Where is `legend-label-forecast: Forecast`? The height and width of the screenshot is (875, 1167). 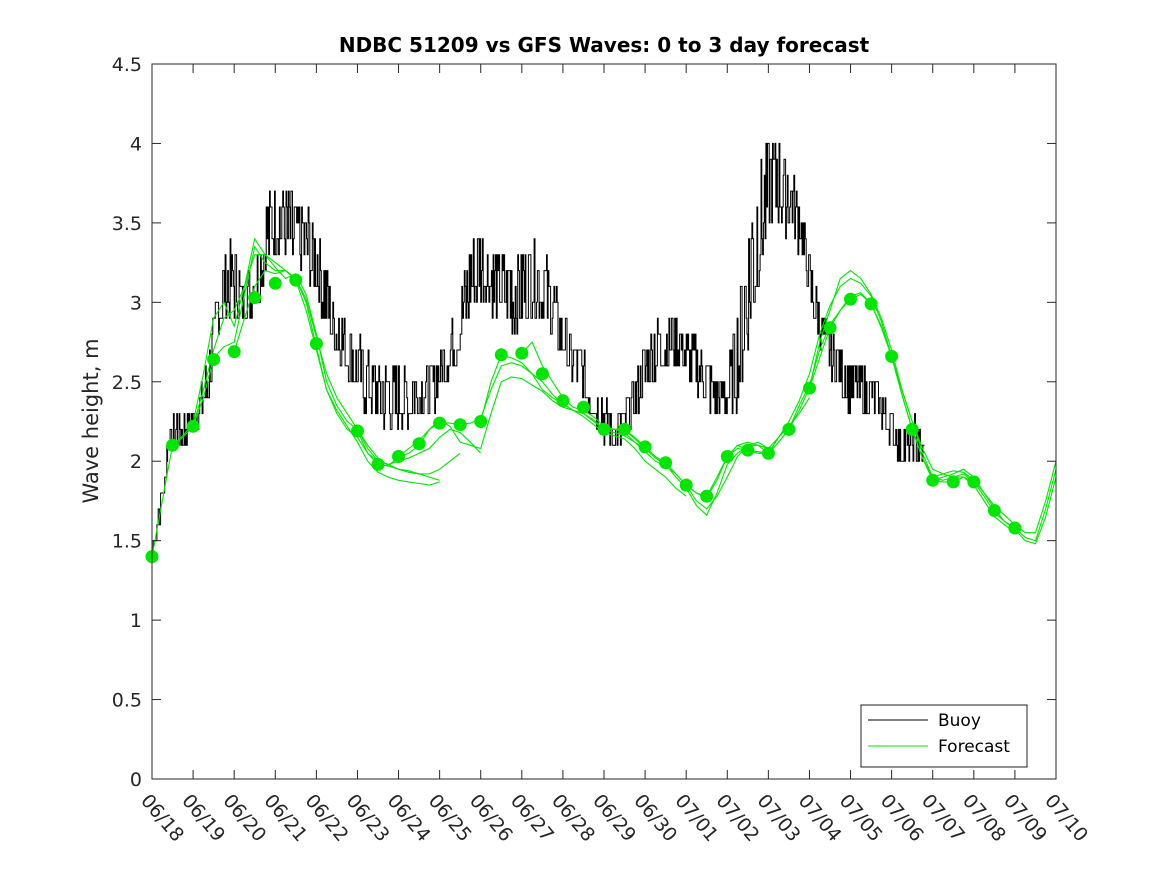 legend-label-forecast: Forecast is located at coordinates (974, 747).